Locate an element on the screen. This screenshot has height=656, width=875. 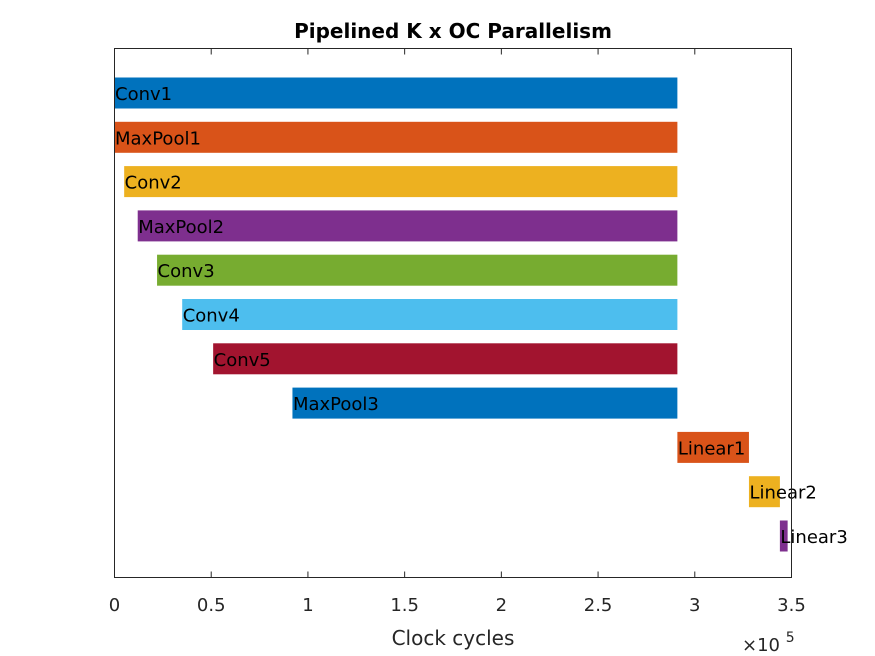
x-tick-label-3-5: 3.5 is located at coordinates (791, 605).